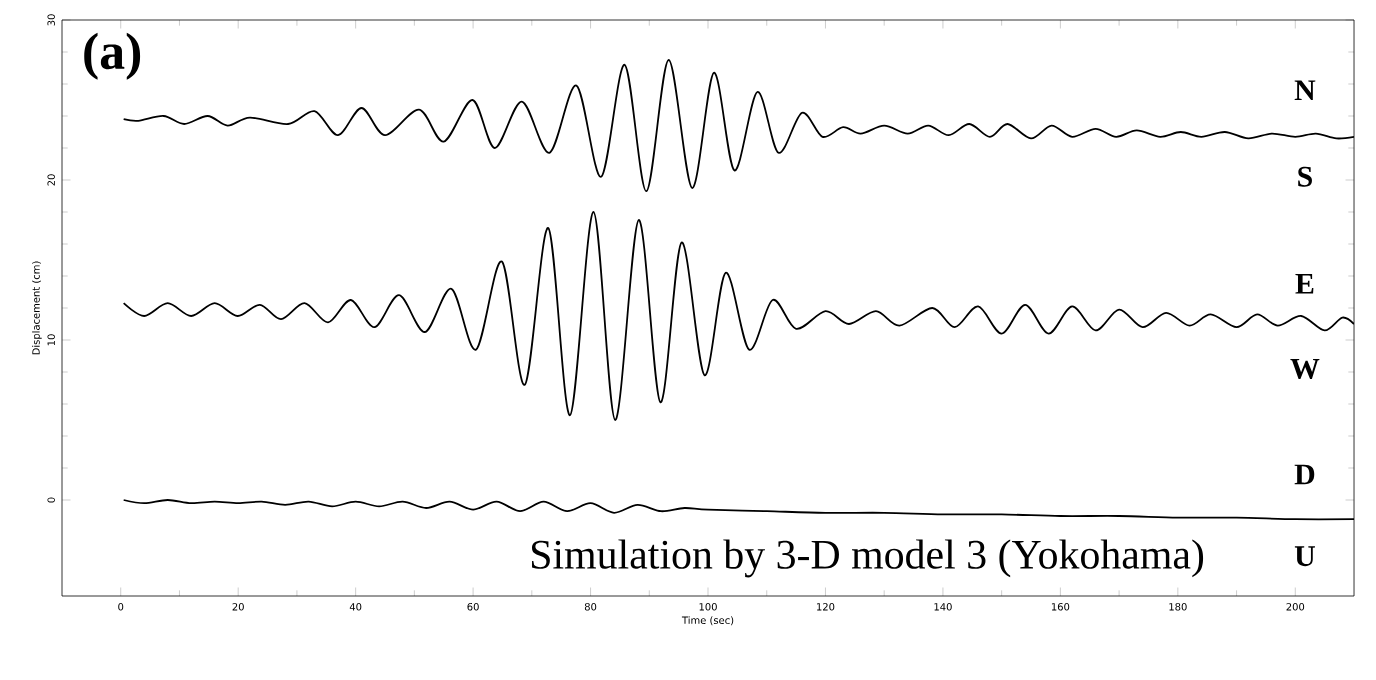  I want to click on annotation: E, so click(1304, 284).